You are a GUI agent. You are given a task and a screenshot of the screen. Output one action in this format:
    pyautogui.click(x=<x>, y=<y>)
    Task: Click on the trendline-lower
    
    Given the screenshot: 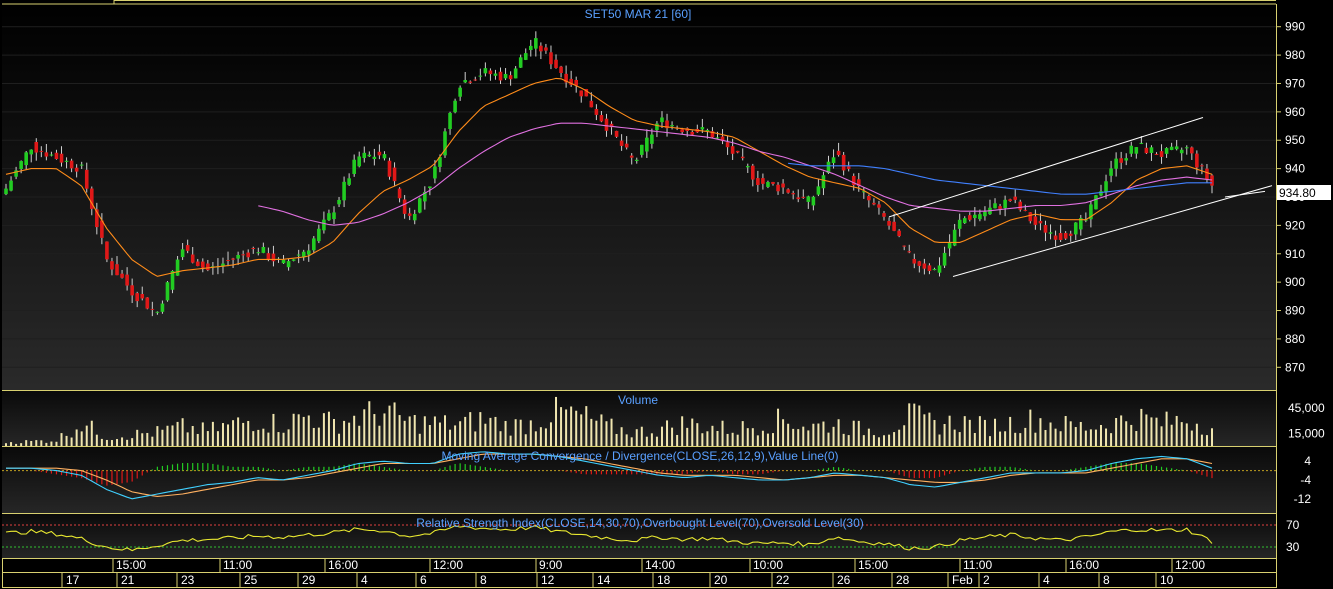 What is the action you would take?
    pyautogui.click(x=1112, y=231)
    